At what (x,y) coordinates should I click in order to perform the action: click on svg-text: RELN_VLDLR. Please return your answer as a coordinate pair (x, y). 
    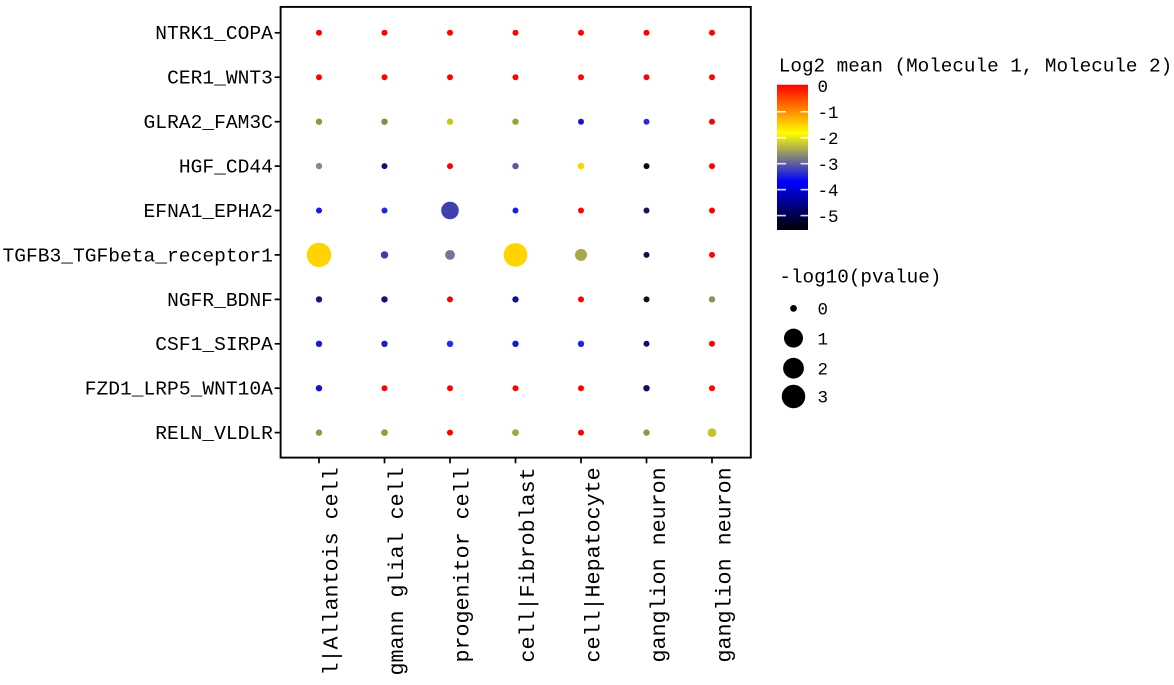
    Looking at the image, I should click on (214, 434).